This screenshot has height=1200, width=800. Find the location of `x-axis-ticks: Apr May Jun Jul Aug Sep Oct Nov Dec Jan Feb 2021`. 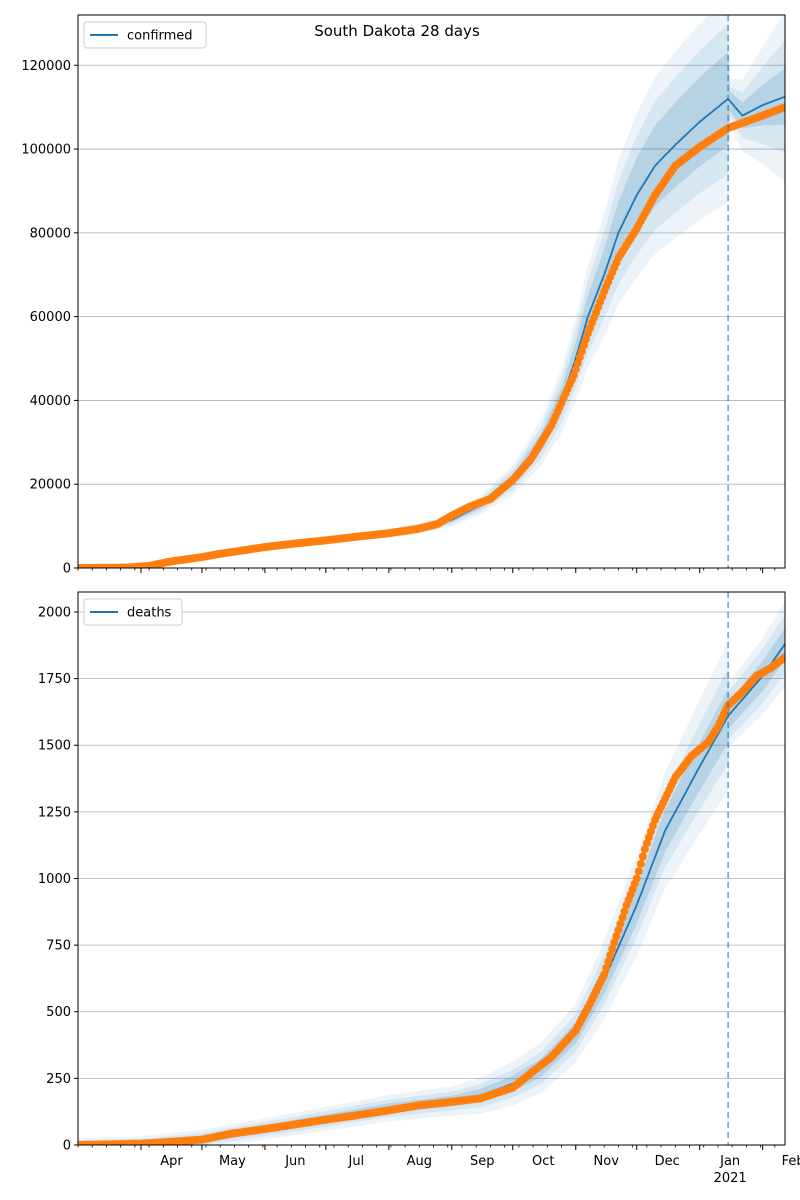

x-axis-ticks: Apr May Jun Jul Aug Sep Oct Nov Dec Jan Feb 2021 is located at coordinates (480, 1170).